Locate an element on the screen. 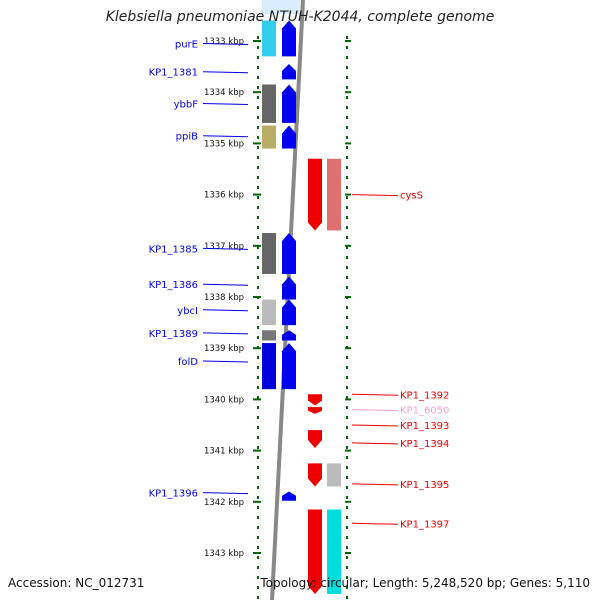 This screenshot has height=604, width=600. accession-label: Accession: NC_012731 is located at coordinates (76, 583).